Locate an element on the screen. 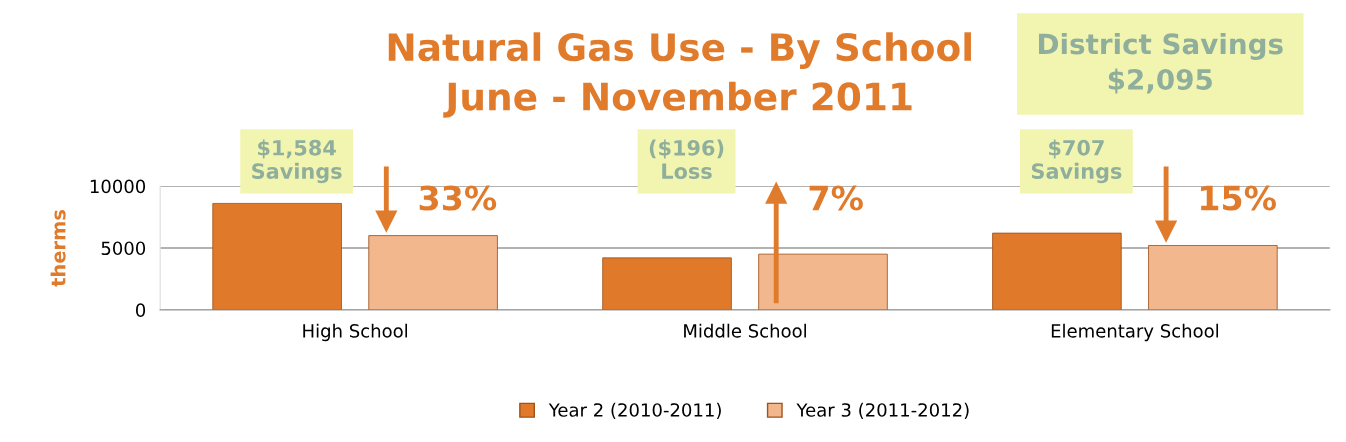  text: ($196) Loss is located at coordinates (686, 159).